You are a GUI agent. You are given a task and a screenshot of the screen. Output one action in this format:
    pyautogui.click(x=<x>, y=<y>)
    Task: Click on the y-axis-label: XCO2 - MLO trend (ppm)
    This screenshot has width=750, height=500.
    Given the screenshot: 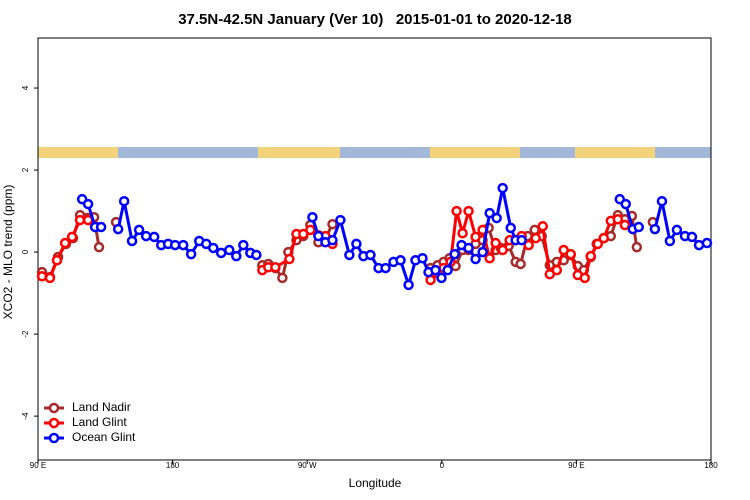 What is the action you would take?
    pyautogui.click(x=8, y=252)
    